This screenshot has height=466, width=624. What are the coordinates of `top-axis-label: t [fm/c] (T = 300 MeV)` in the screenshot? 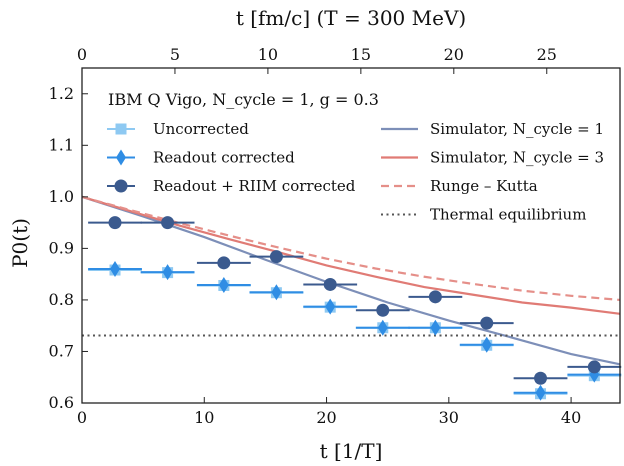 It's located at (351, 18).